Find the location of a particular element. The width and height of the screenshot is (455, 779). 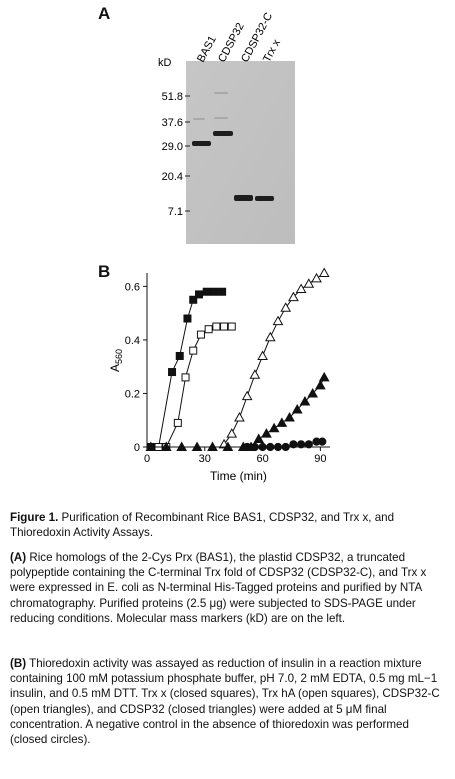

lane-label-bas1: BAS1 is located at coordinates (207, 49).